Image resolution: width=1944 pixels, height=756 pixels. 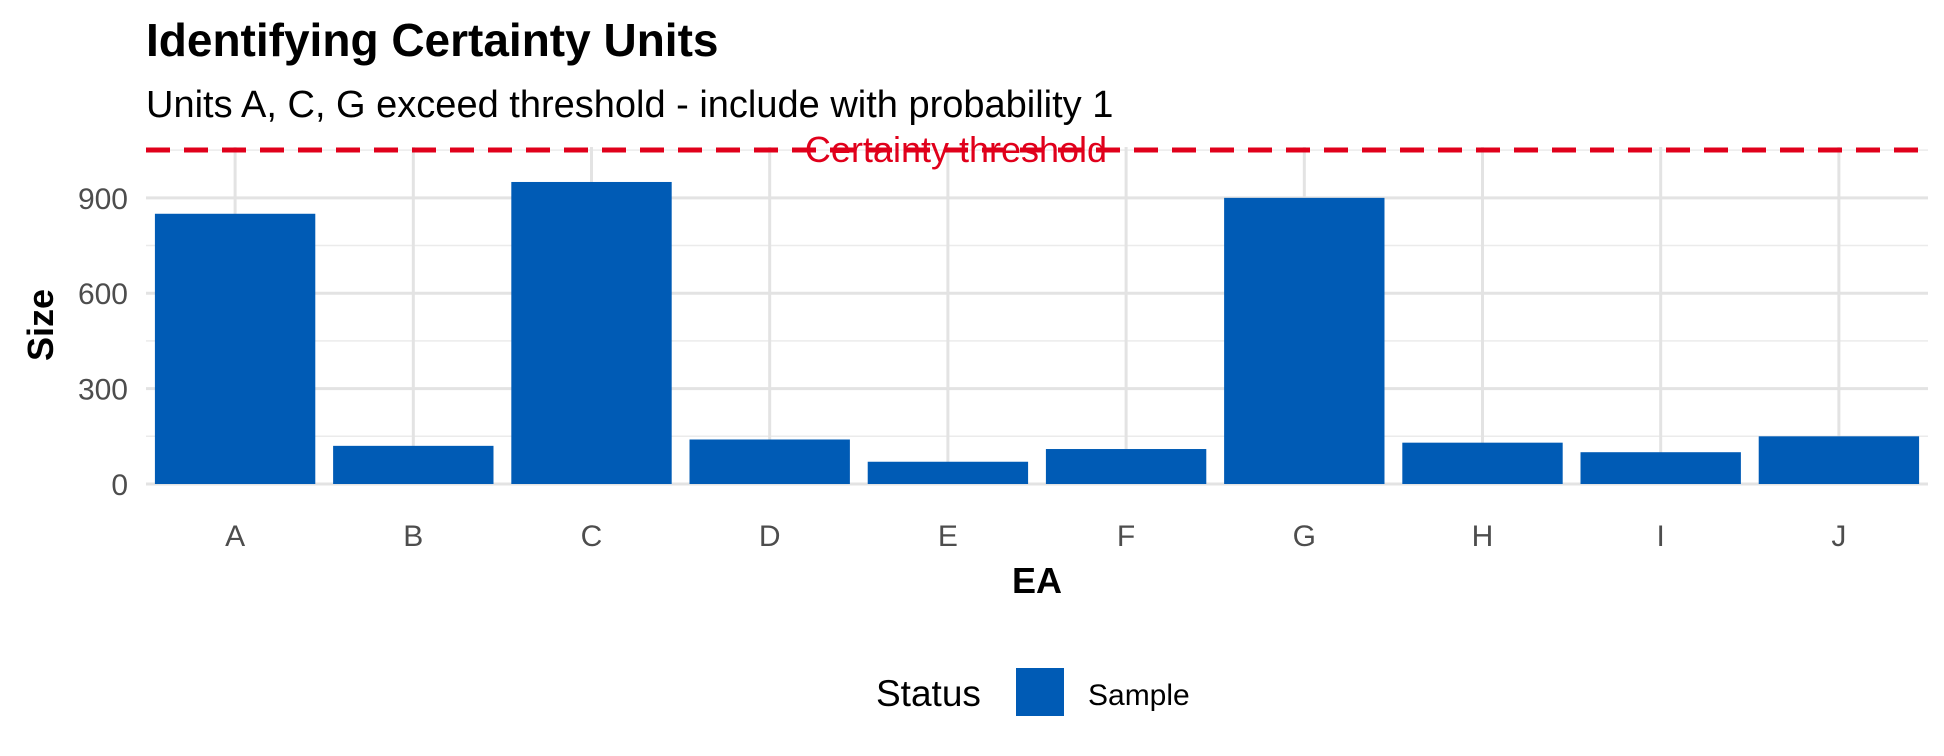 I want to click on bar-B, so click(x=413, y=464).